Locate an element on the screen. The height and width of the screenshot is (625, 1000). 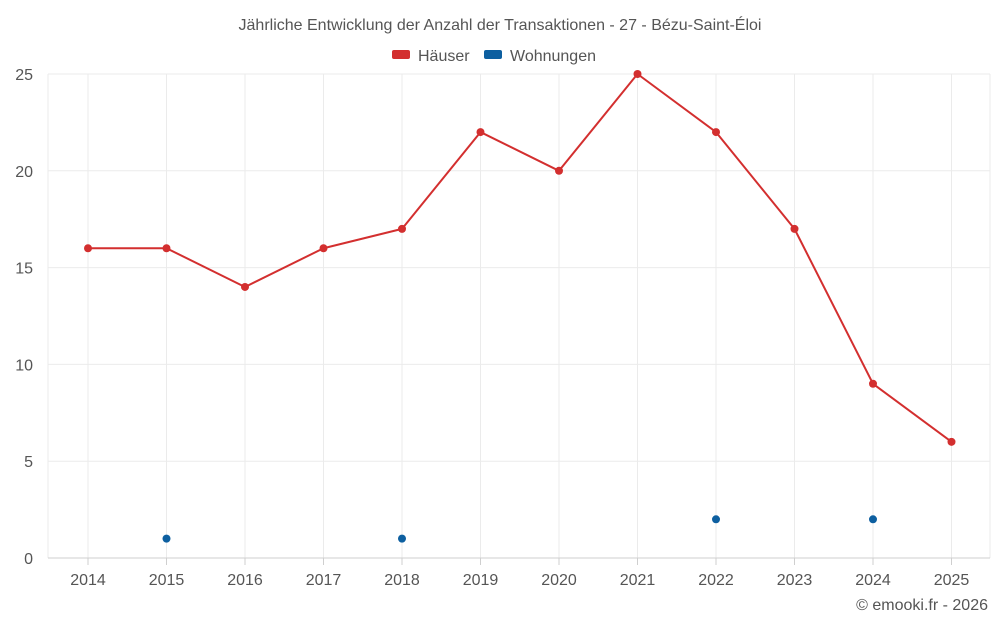
y-tick-label: 0 is located at coordinates (28, 559).